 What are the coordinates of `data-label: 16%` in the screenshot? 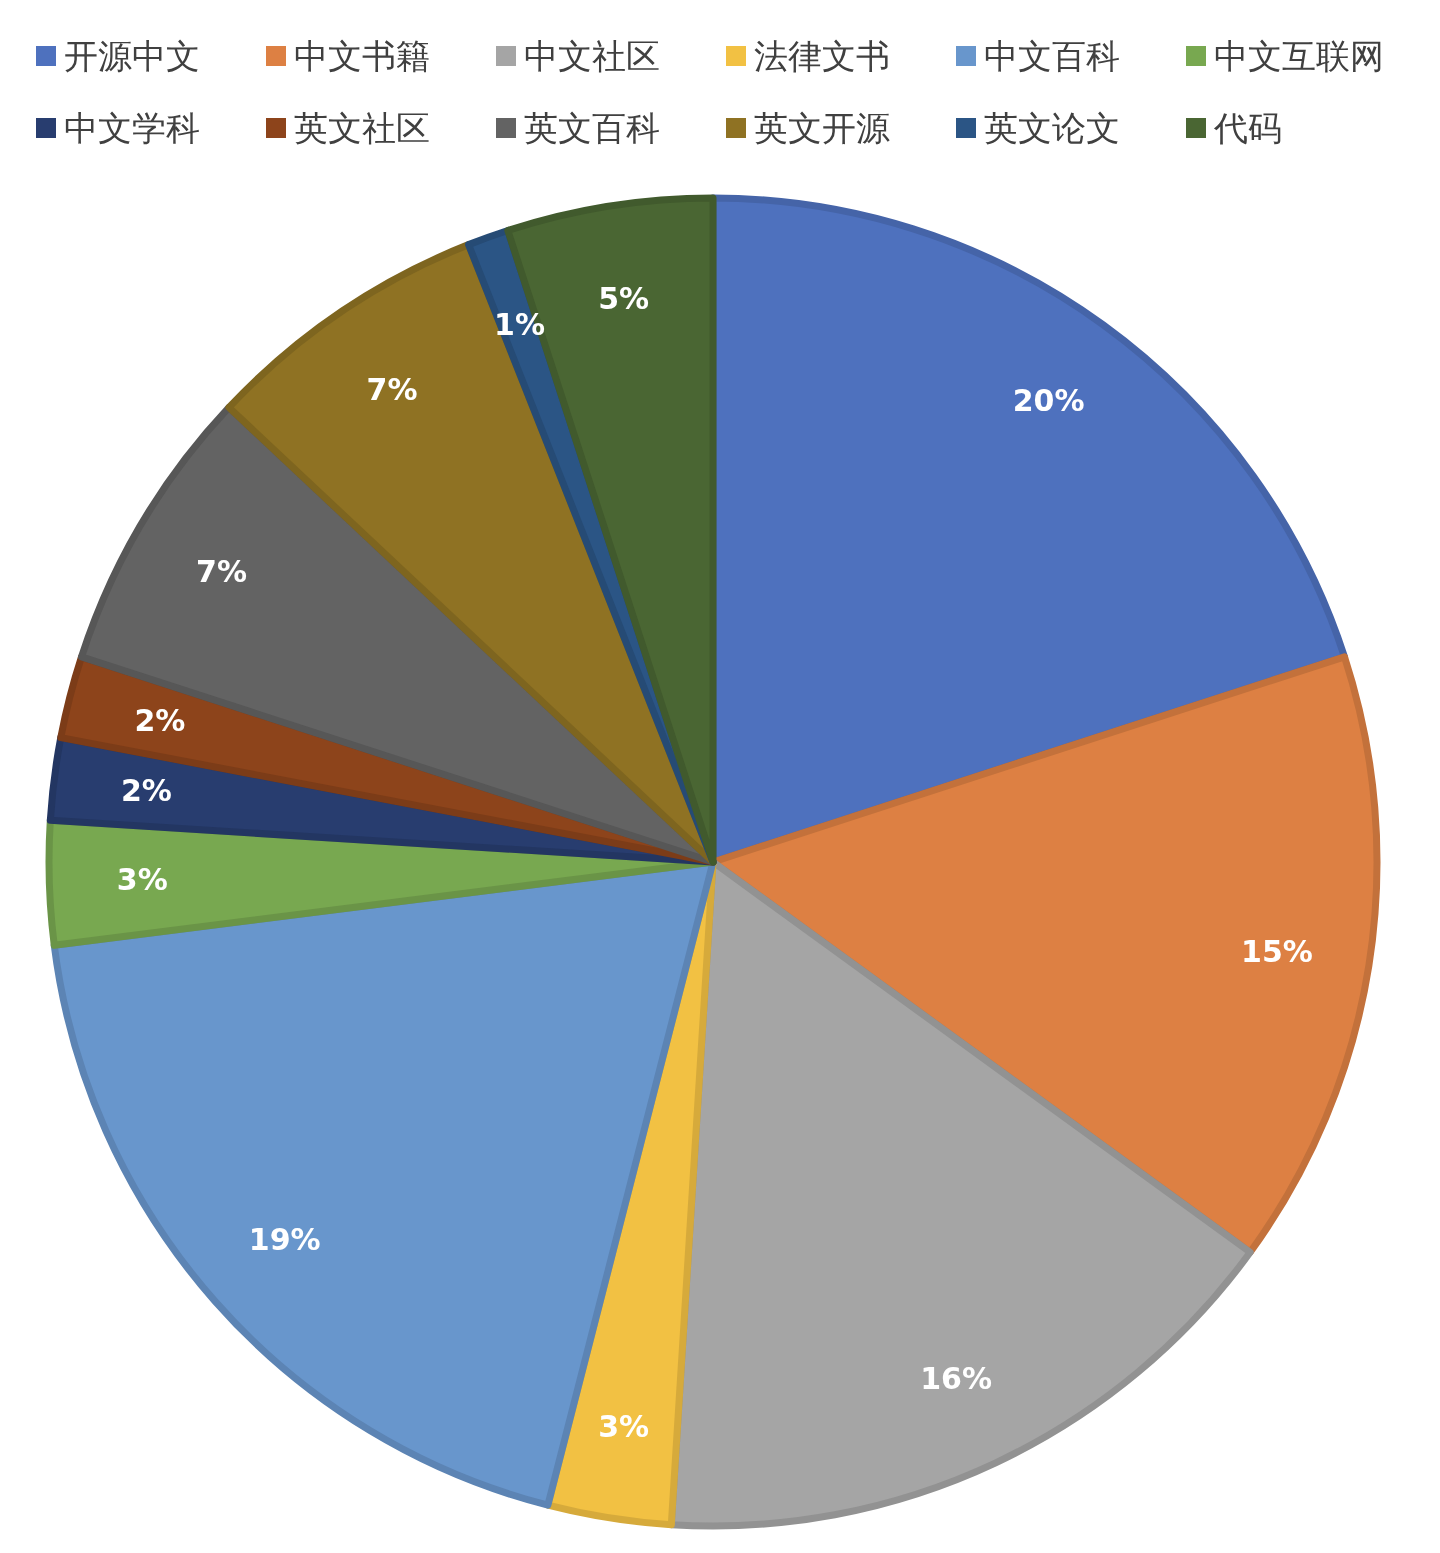 It's located at (956, 1379).